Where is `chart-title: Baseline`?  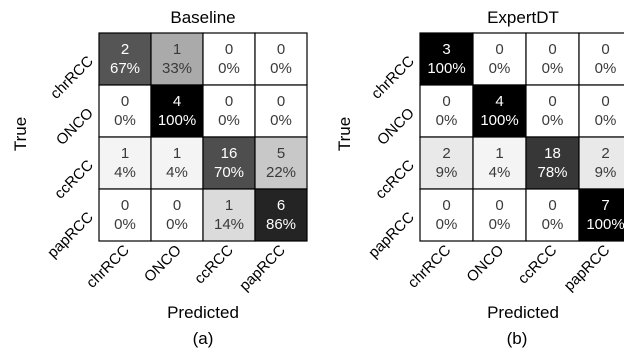
chart-title: Baseline is located at coordinates (202, 17).